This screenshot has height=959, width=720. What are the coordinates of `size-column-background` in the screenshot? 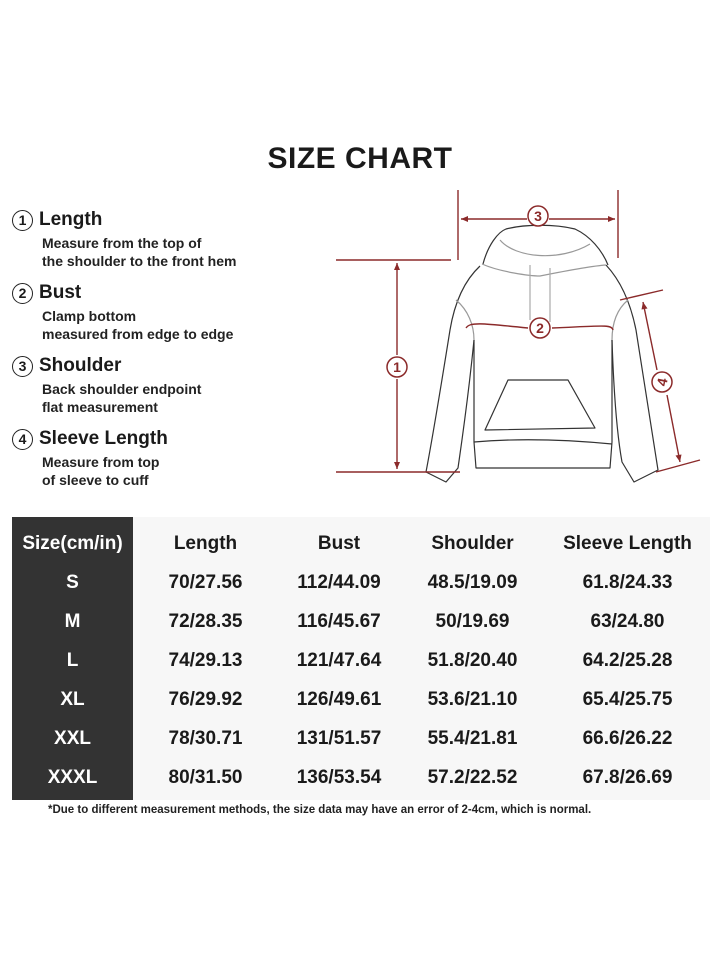 It's located at (72, 658).